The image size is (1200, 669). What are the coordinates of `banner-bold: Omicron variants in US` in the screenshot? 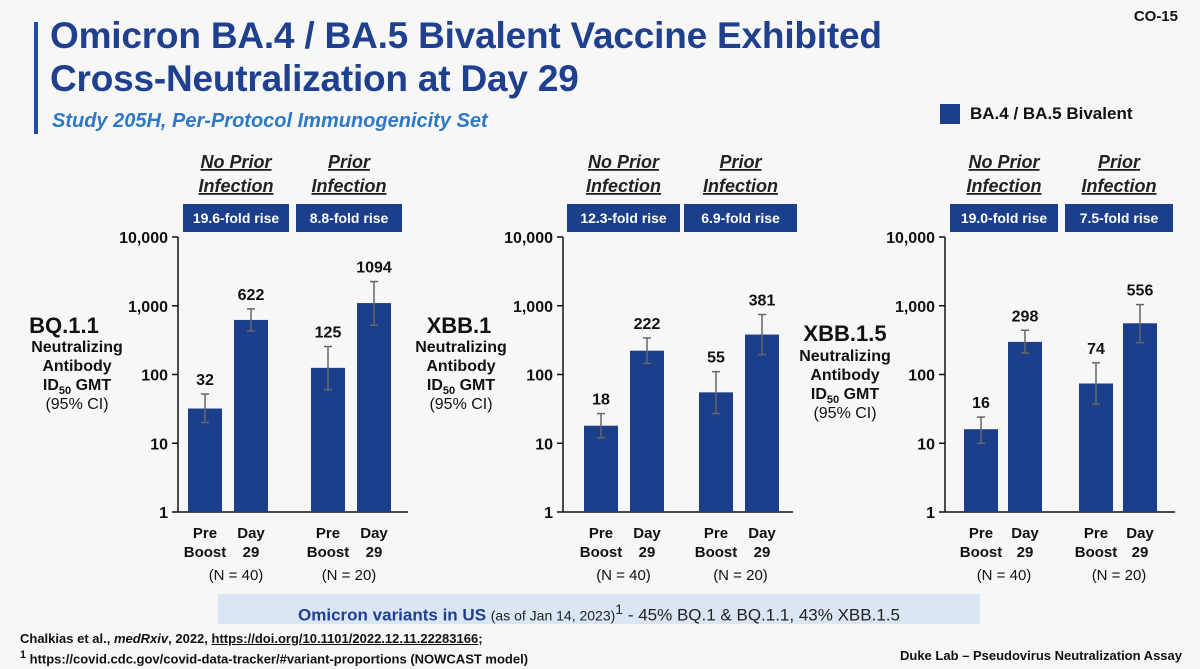 It's located at (392, 615).